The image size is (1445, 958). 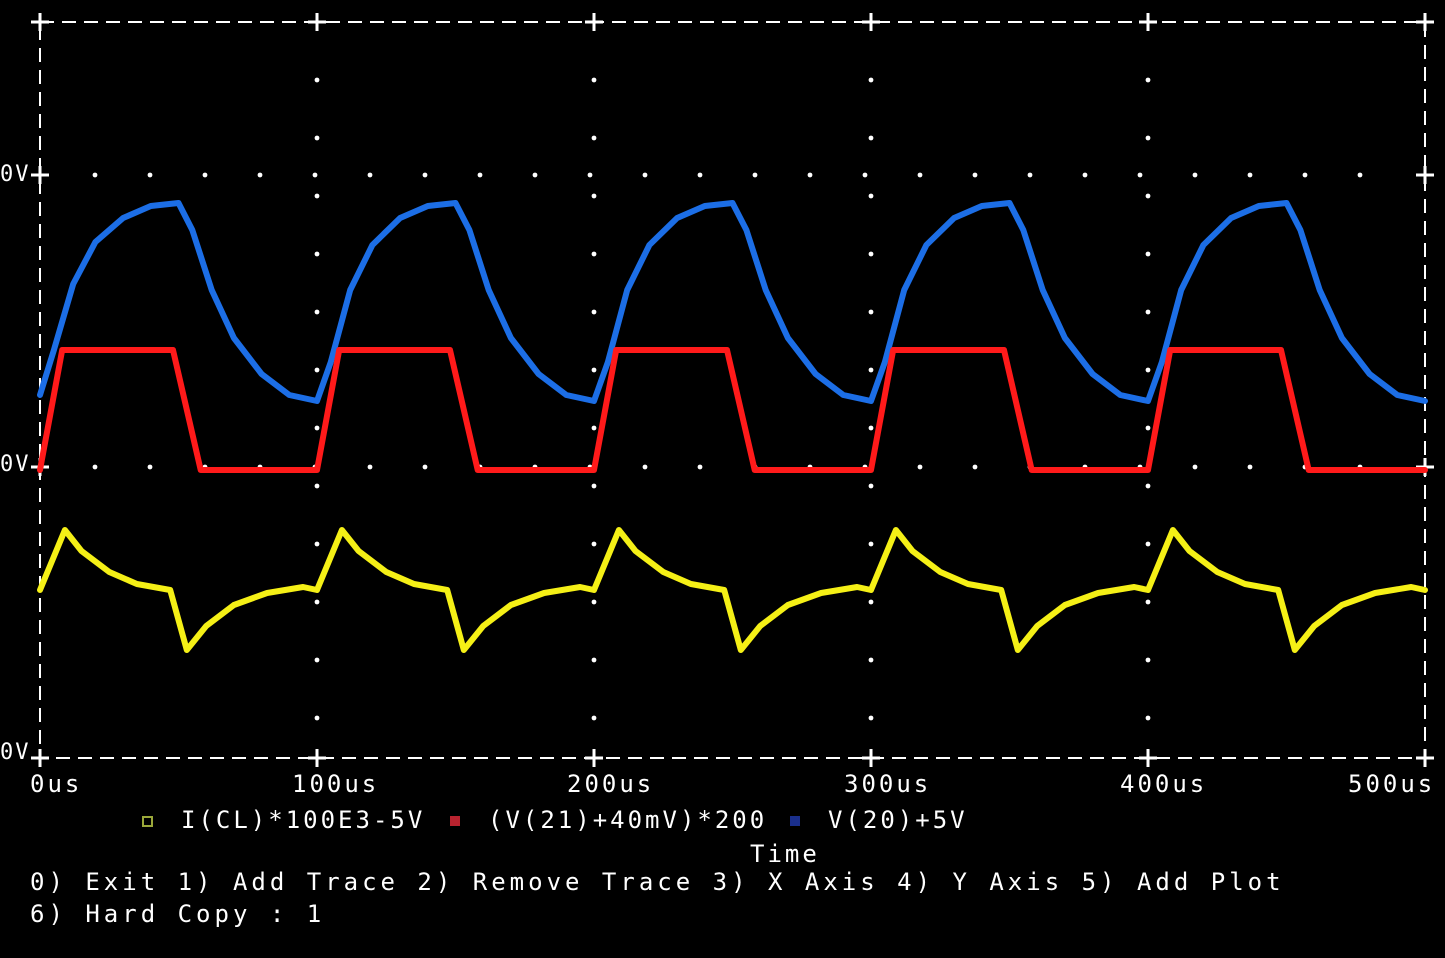 What do you see at coordinates (455, 821) in the screenshot?
I see `x-marker-icon` at bounding box center [455, 821].